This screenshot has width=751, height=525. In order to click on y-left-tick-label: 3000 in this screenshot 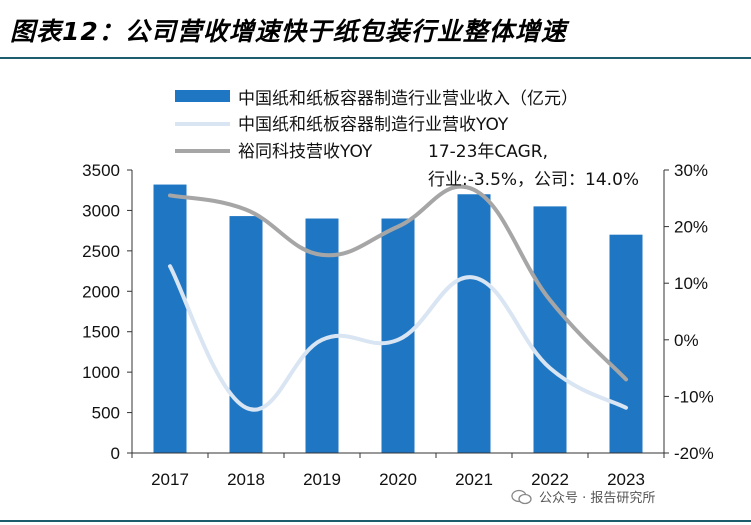, I will do `click(101, 210)`.